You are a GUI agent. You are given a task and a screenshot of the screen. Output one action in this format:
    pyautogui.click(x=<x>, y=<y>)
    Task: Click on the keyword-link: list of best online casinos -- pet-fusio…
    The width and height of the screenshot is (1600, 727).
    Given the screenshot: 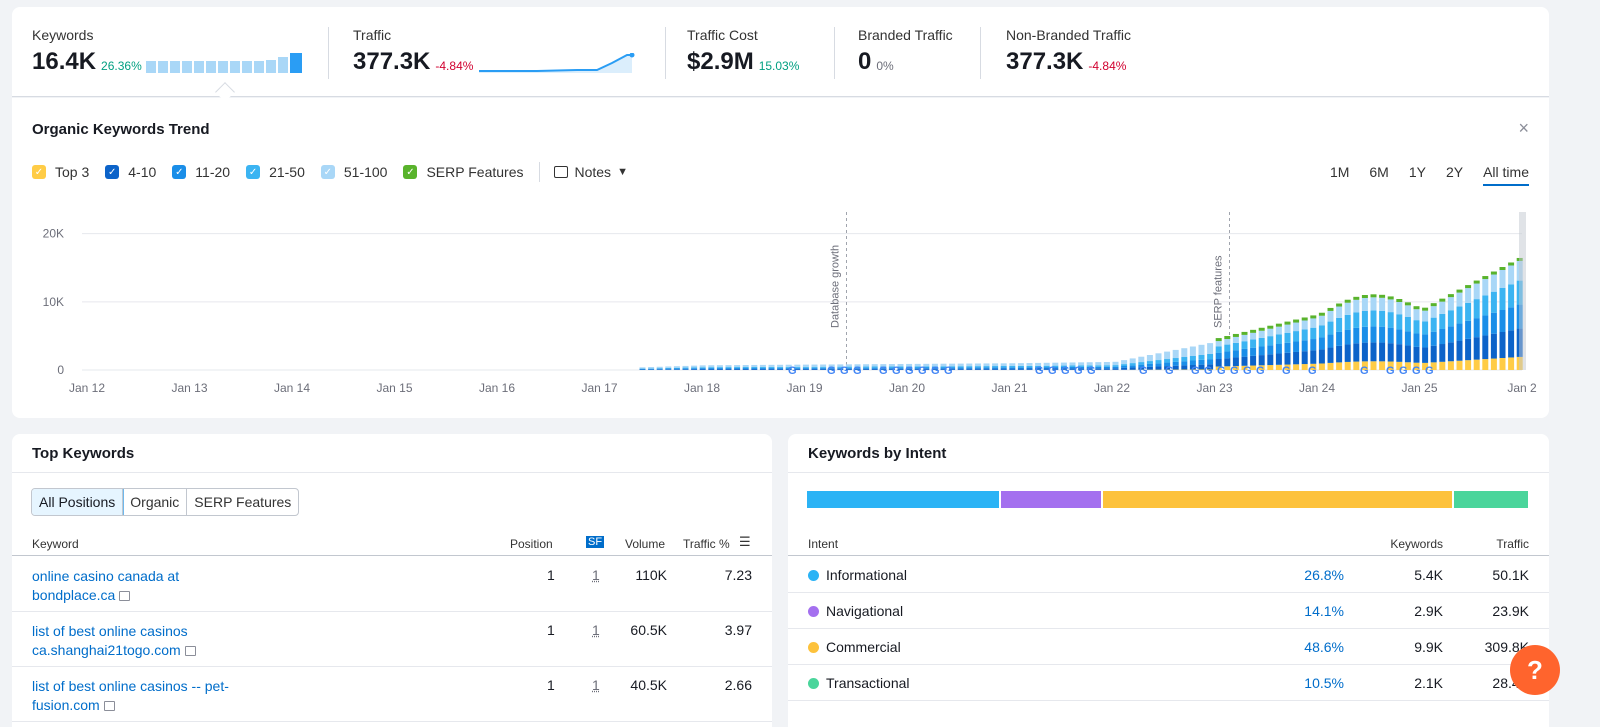 What is the action you would take?
    pyautogui.click(x=152, y=696)
    